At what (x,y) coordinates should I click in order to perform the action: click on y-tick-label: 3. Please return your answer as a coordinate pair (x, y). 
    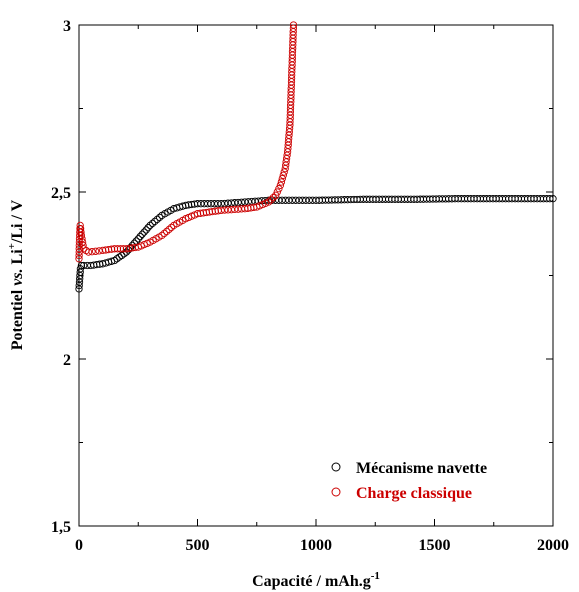
    Looking at the image, I should click on (67, 26).